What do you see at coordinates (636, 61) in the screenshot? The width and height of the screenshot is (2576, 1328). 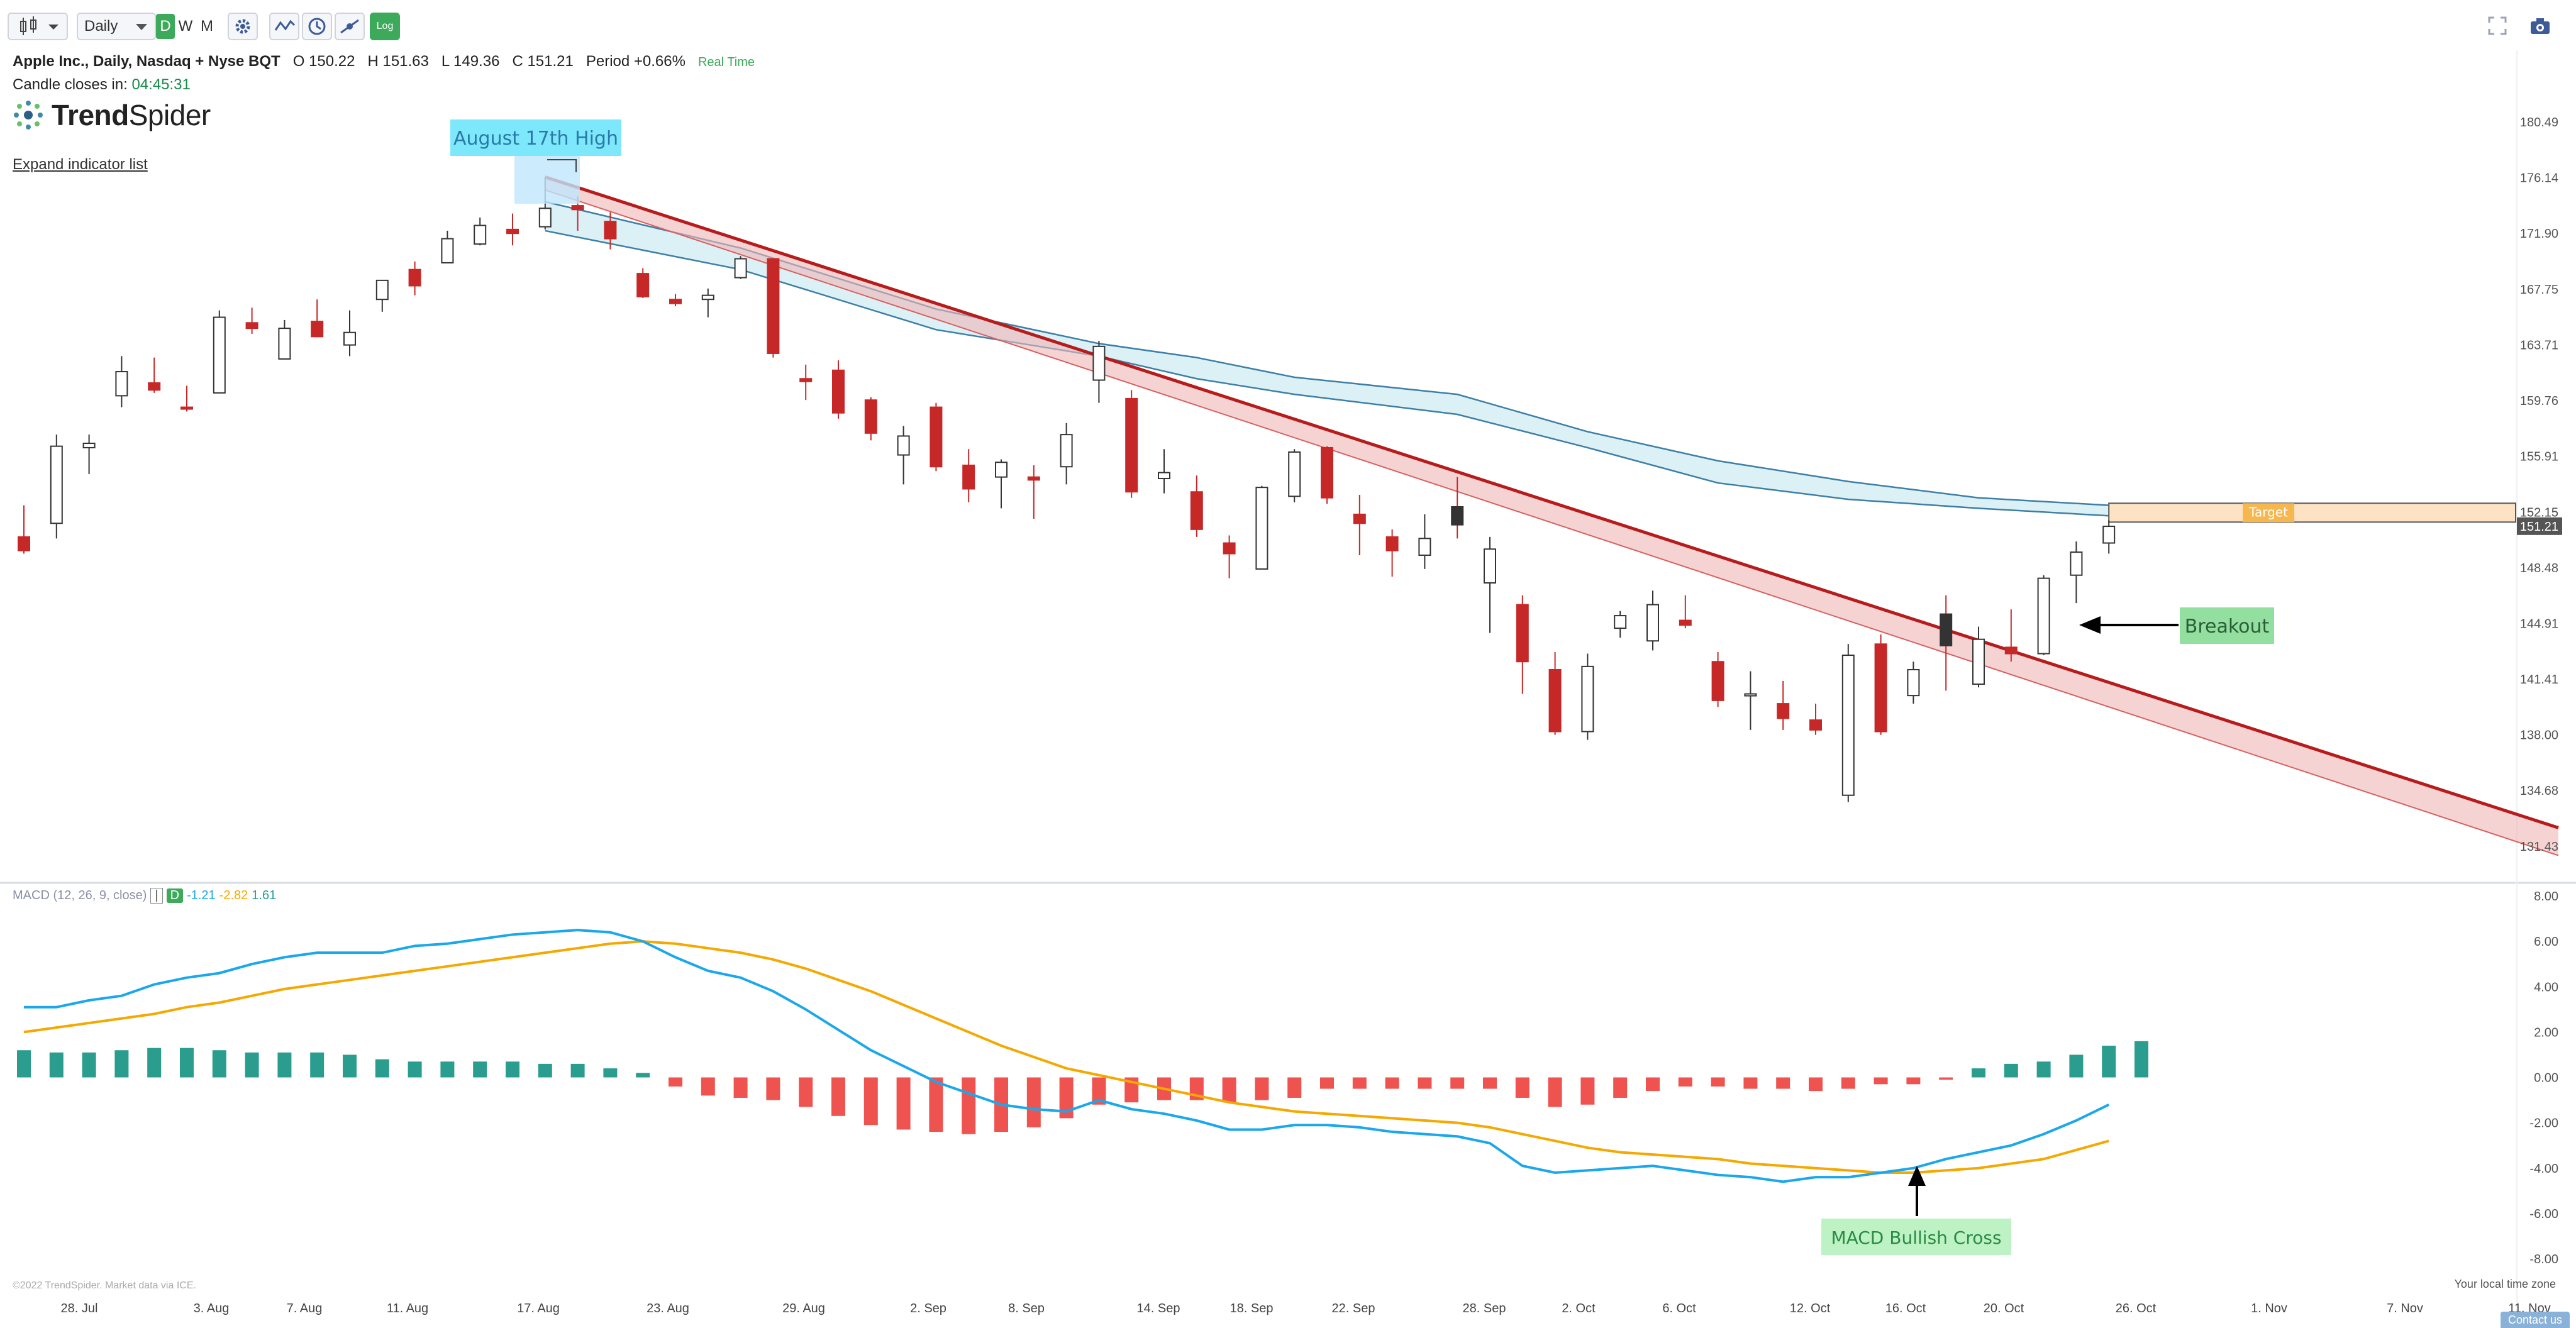 I see `period-change: Period +0.66%` at bounding box center [636, 61].